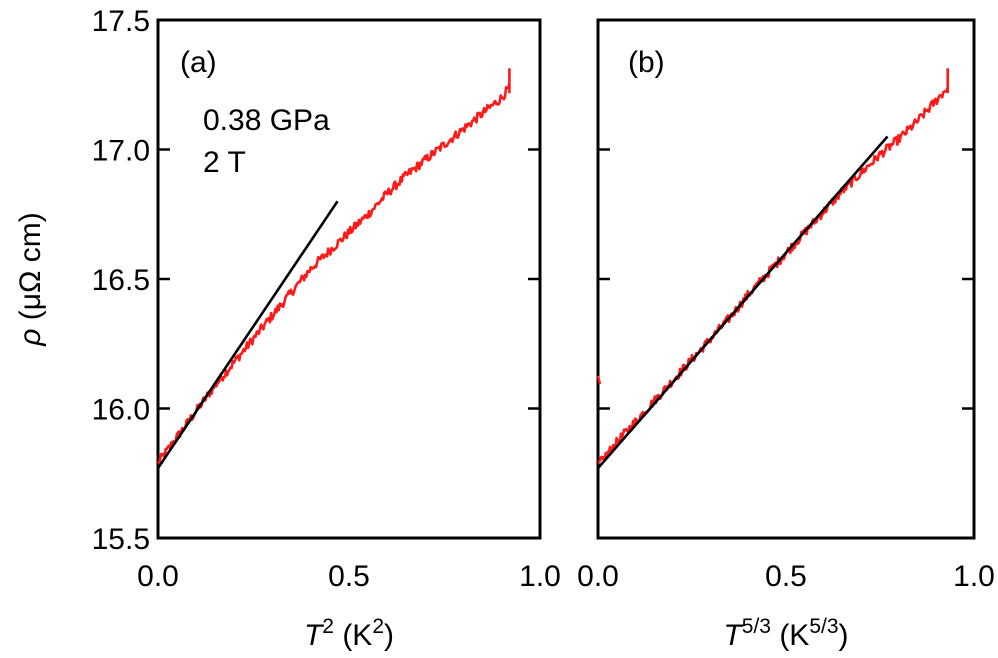 The image size is (998, 658). Describe the element at coordinates (756, 626) in the screenshot. I see `x-axis-b-sup: 5/3` at that location.